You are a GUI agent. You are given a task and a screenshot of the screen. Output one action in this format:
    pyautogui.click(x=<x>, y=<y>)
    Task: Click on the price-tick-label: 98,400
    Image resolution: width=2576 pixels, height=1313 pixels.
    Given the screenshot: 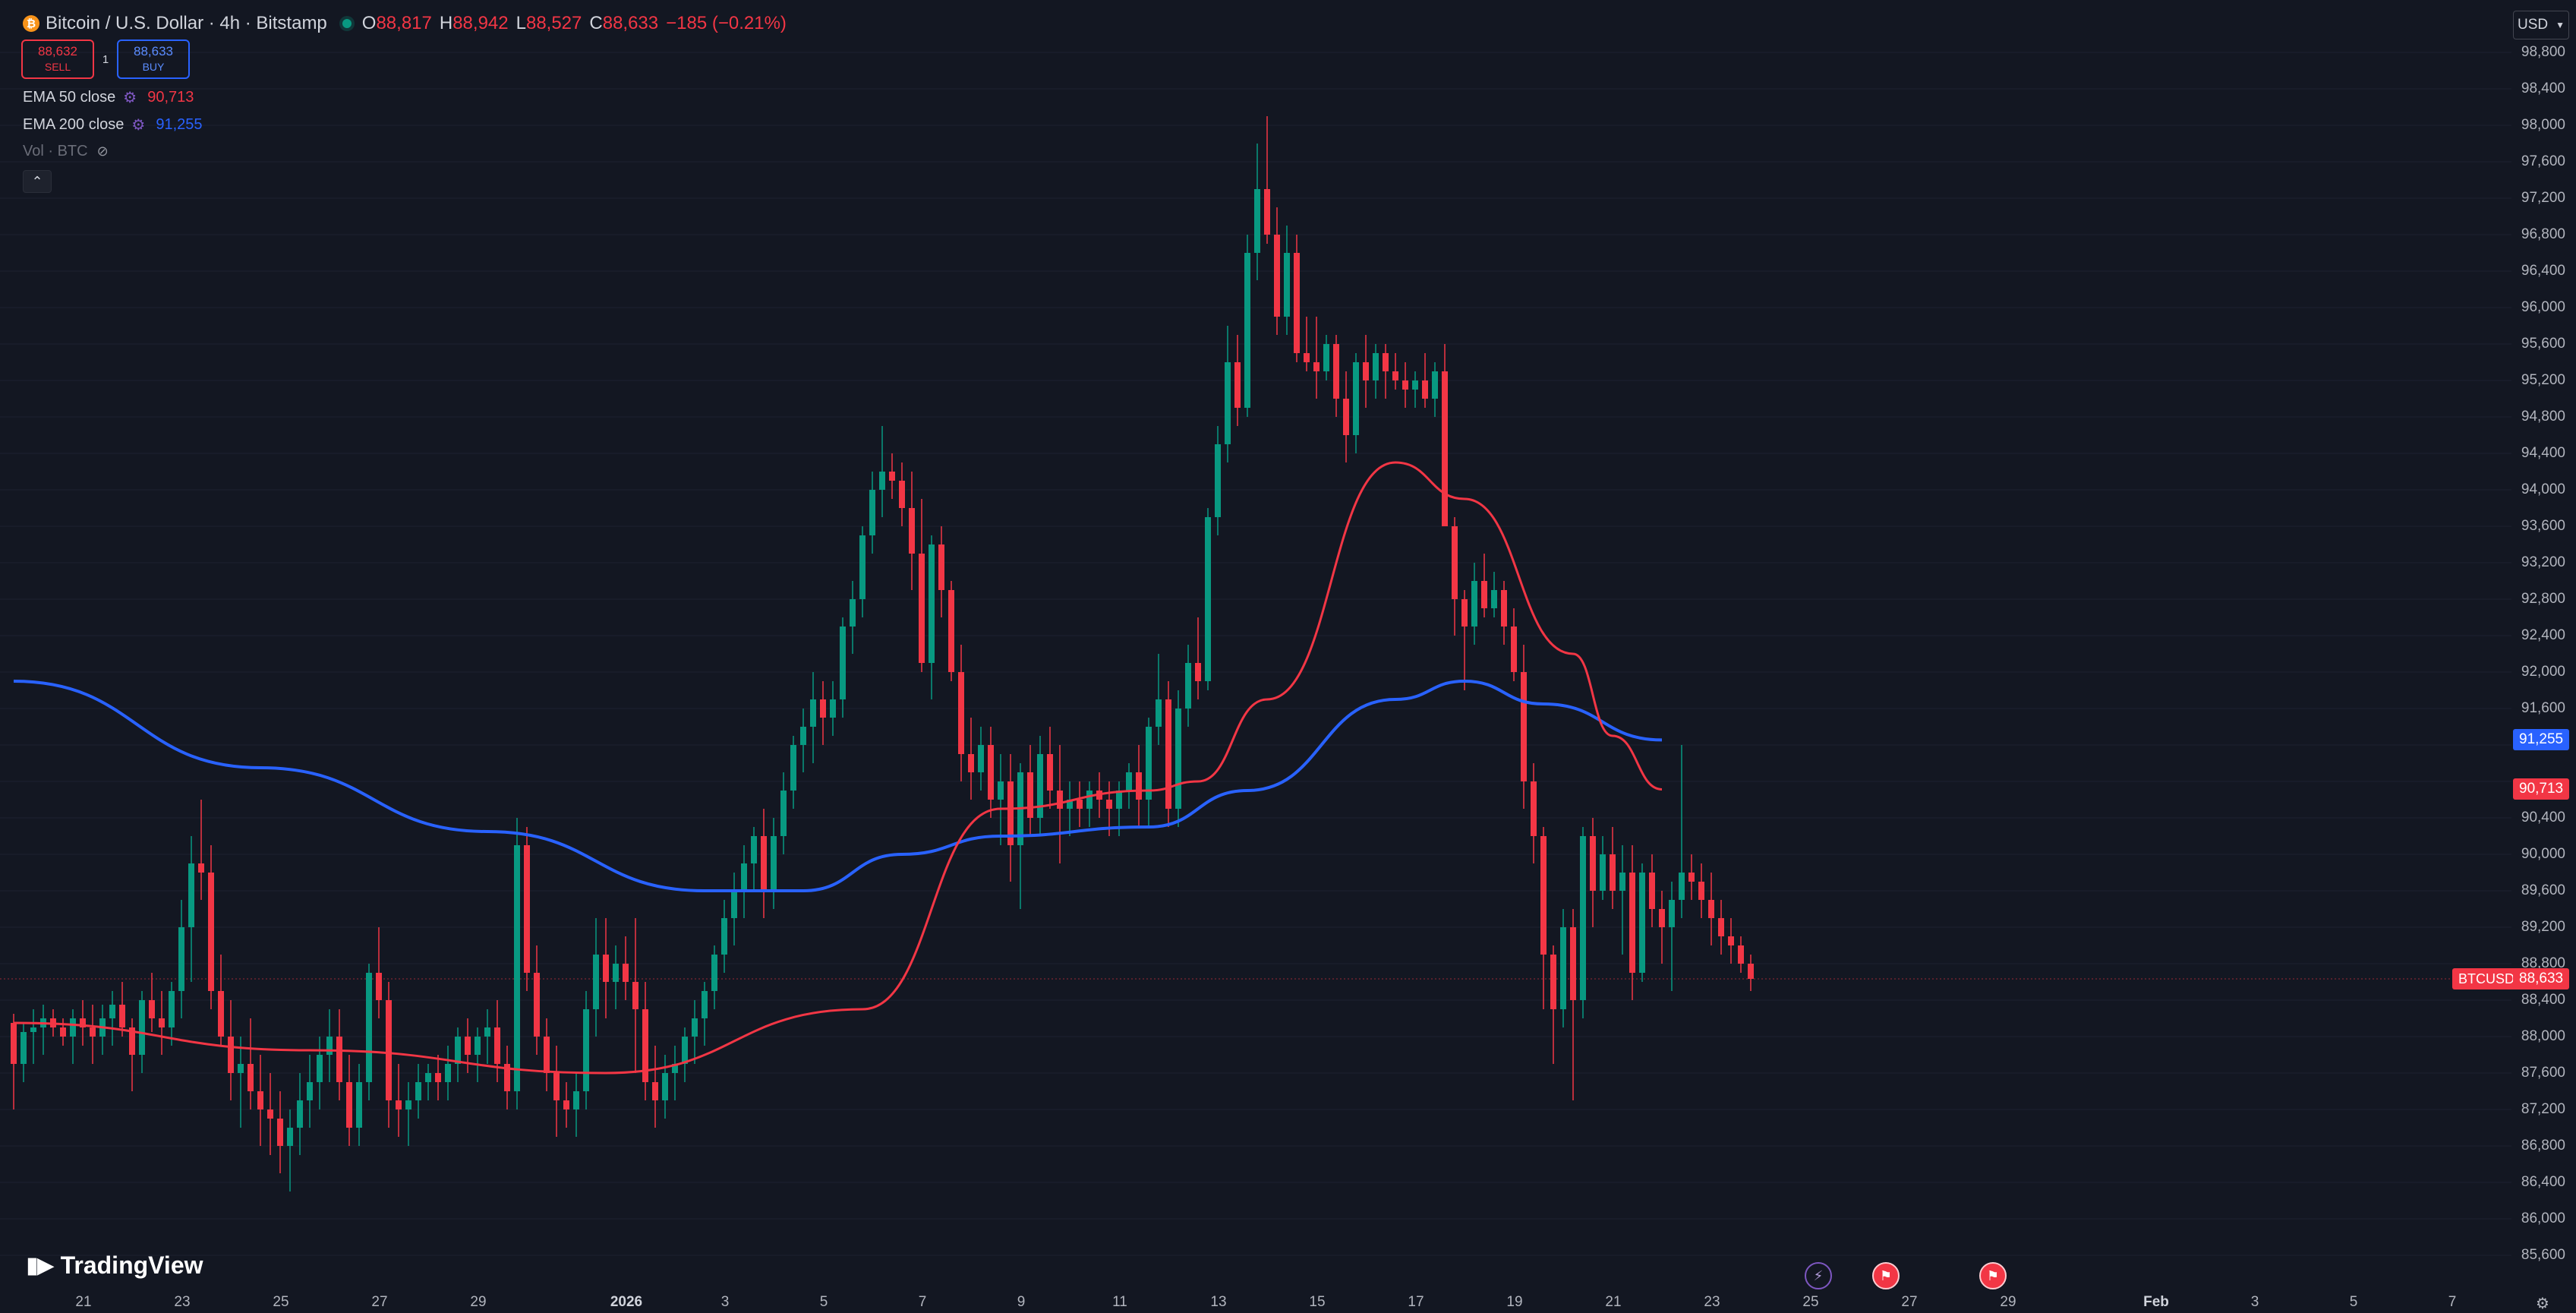 What is the action you would take?
    pyautogui.click(x=2543, y=88)
    